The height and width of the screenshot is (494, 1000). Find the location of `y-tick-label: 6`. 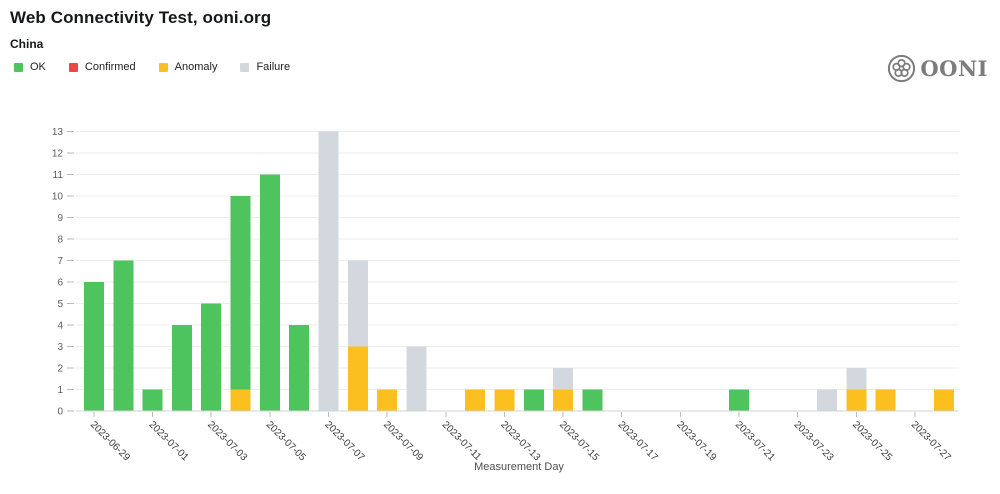

y-tick-label: 6 is located at coordinates (60, 283).